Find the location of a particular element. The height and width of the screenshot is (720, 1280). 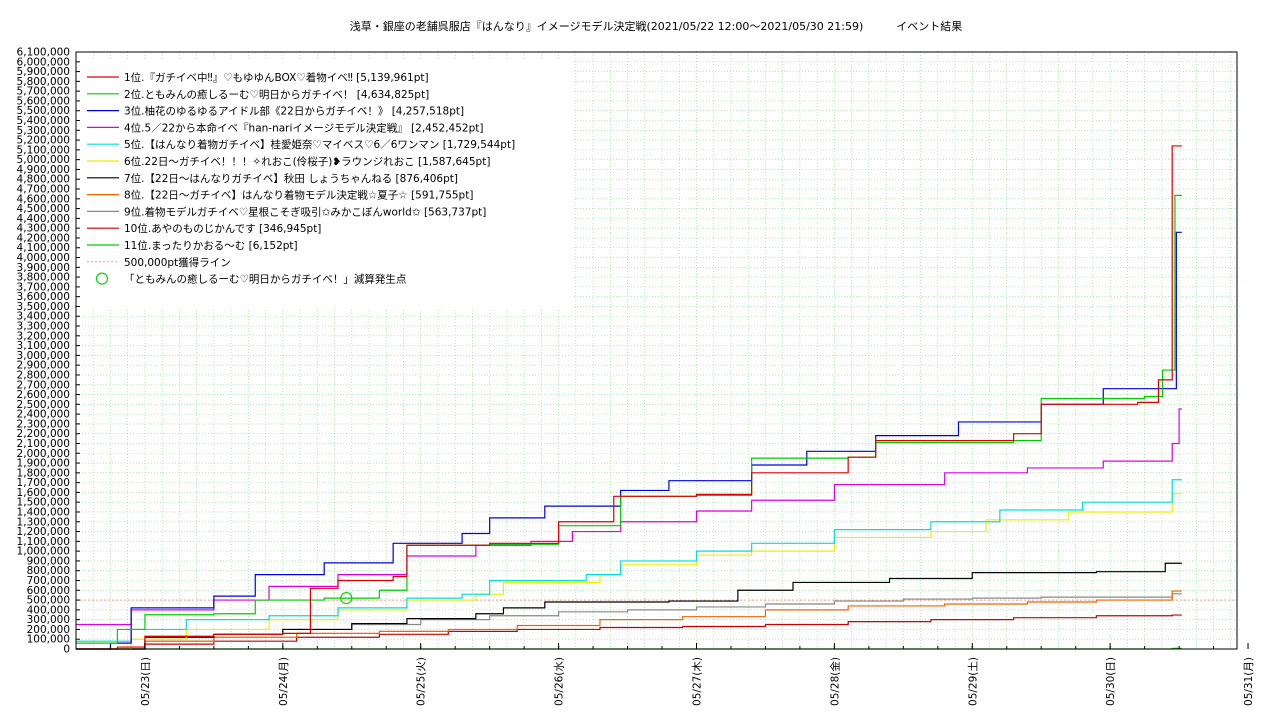

y-tick-label: 2,500,000 is located at coordinates (43, 405).